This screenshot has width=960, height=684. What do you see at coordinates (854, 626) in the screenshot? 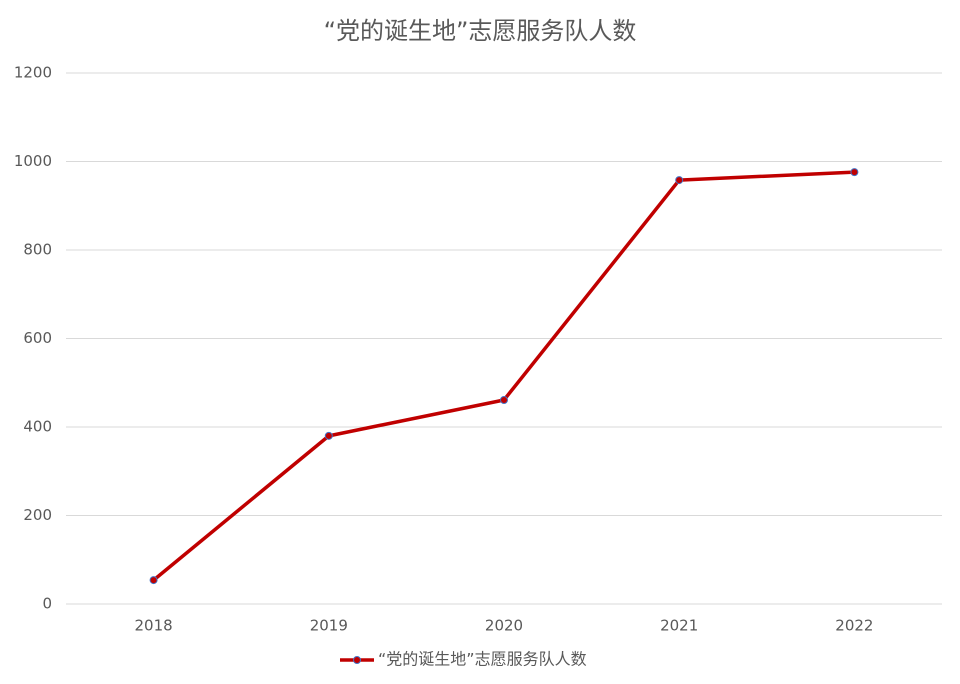
I see `x-tick-label: 2022` at bounding box center [854, 626].